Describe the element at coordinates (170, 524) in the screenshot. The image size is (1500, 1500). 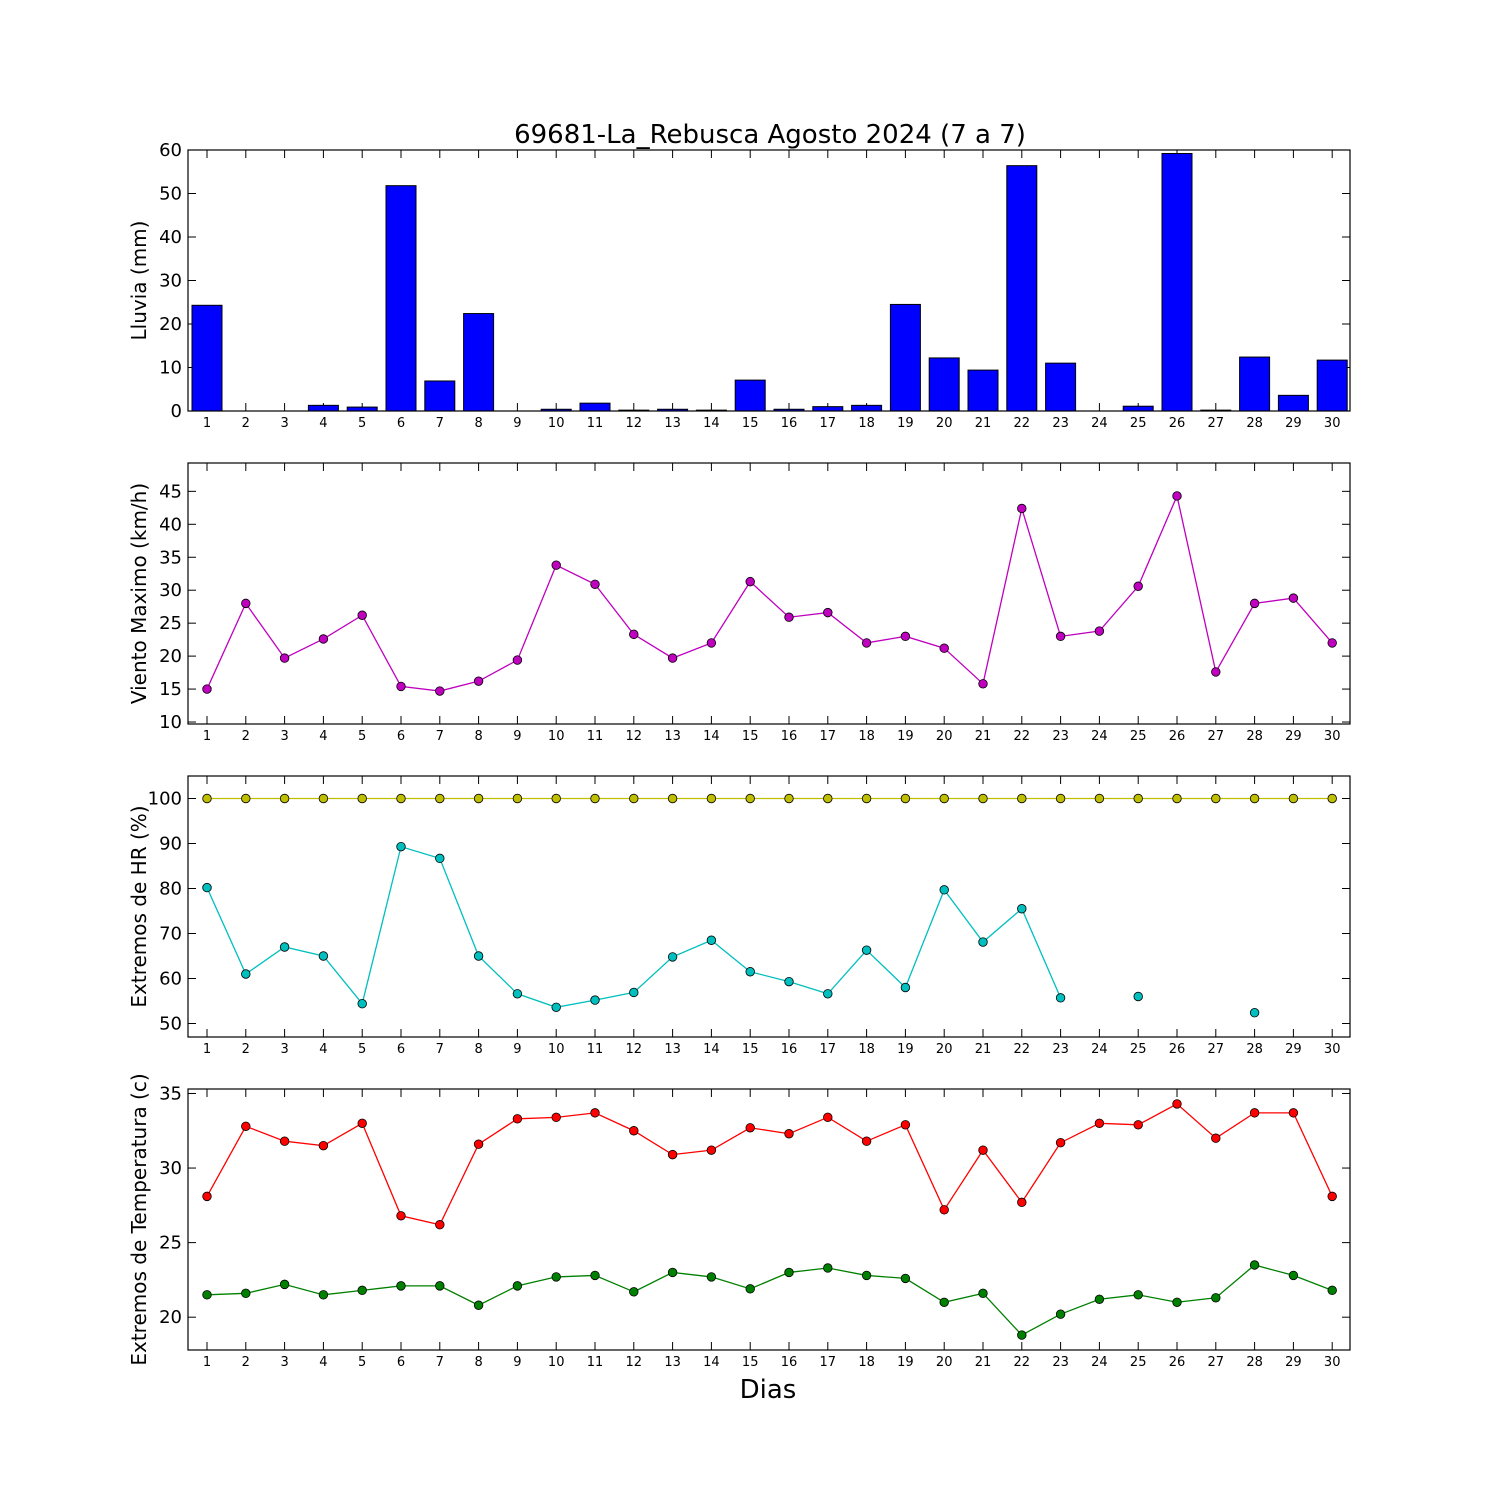
I see `y-tick-label: 40` at that location.